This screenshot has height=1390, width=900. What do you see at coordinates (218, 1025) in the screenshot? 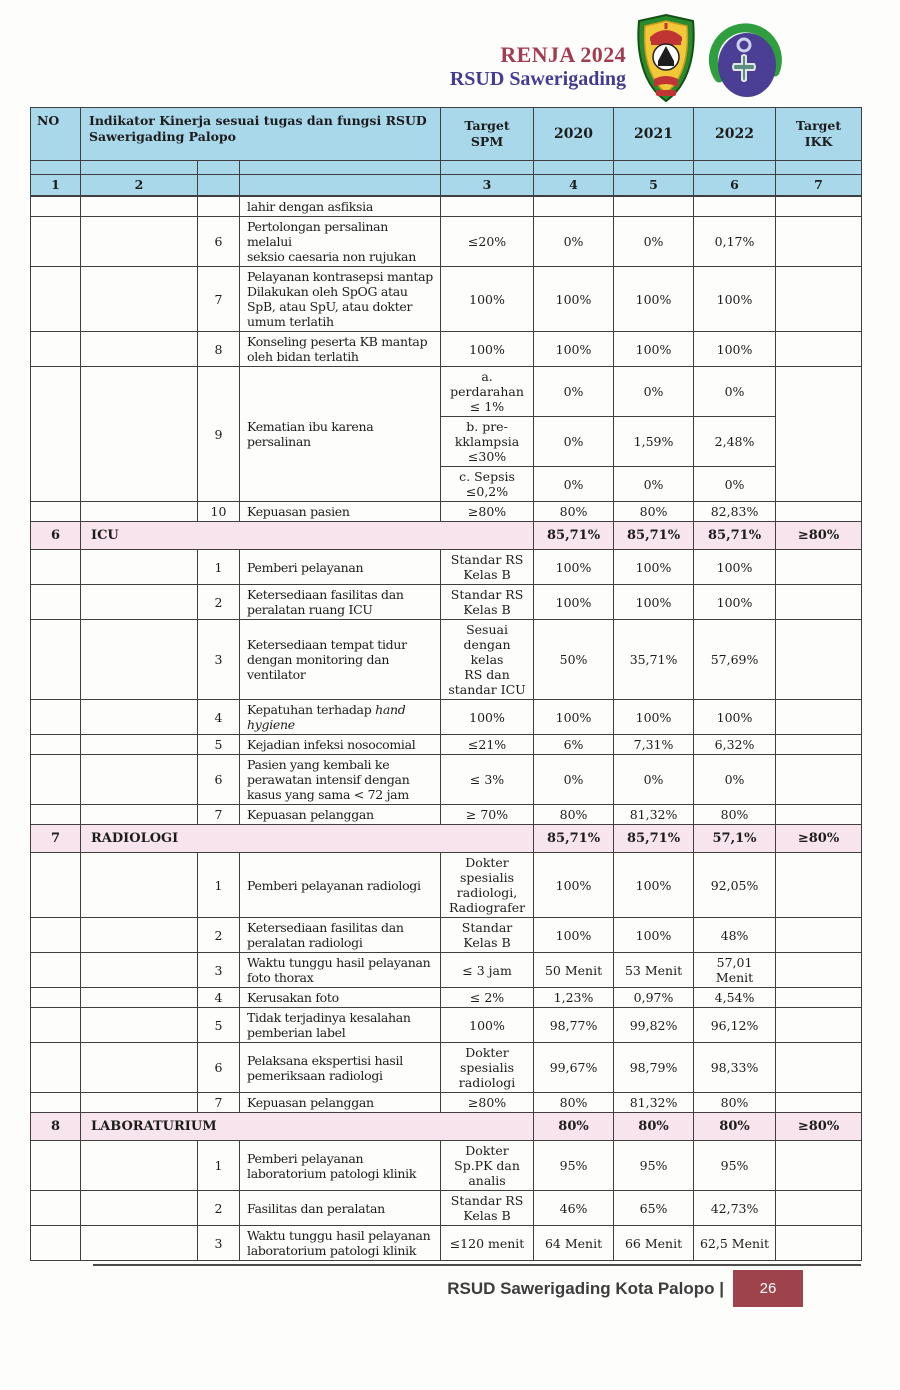
I see `cell-sub-no: 5` at bounding box center [218, 1025].